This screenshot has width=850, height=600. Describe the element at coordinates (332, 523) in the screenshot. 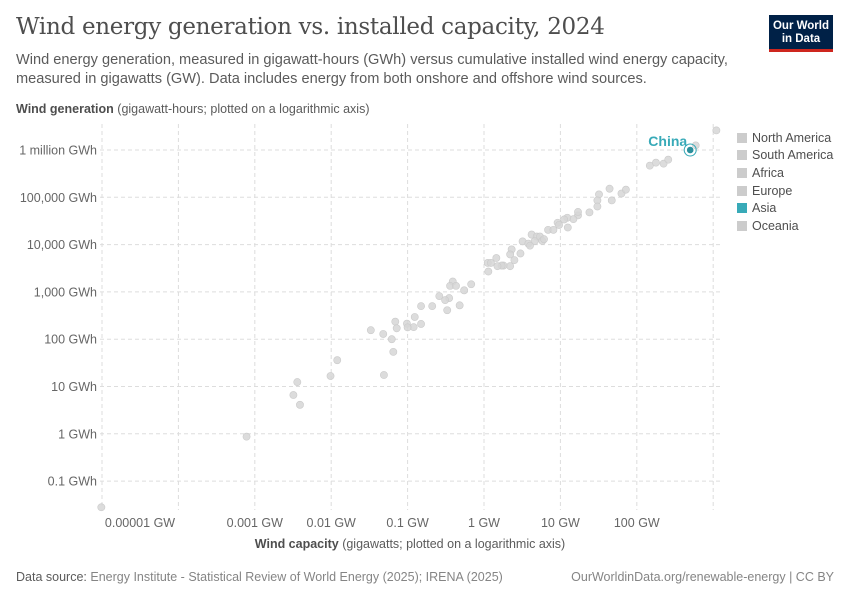

I see `x-tick-label: 0.01 GW` at that location.